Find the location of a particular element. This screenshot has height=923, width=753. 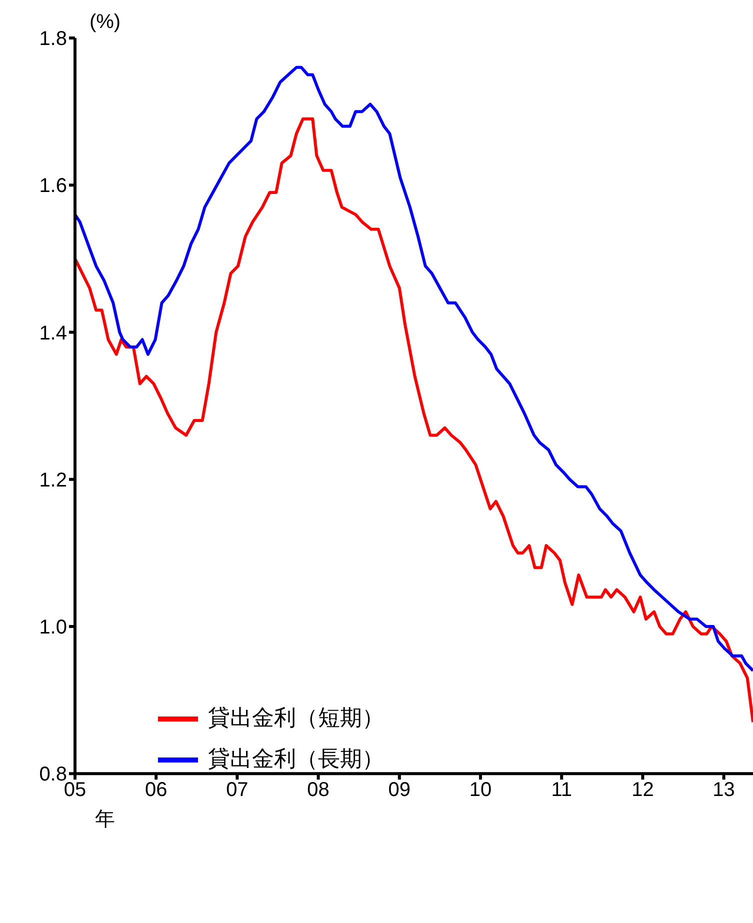

y-tick-label: 1.8 is located at coordinates (53, 39).